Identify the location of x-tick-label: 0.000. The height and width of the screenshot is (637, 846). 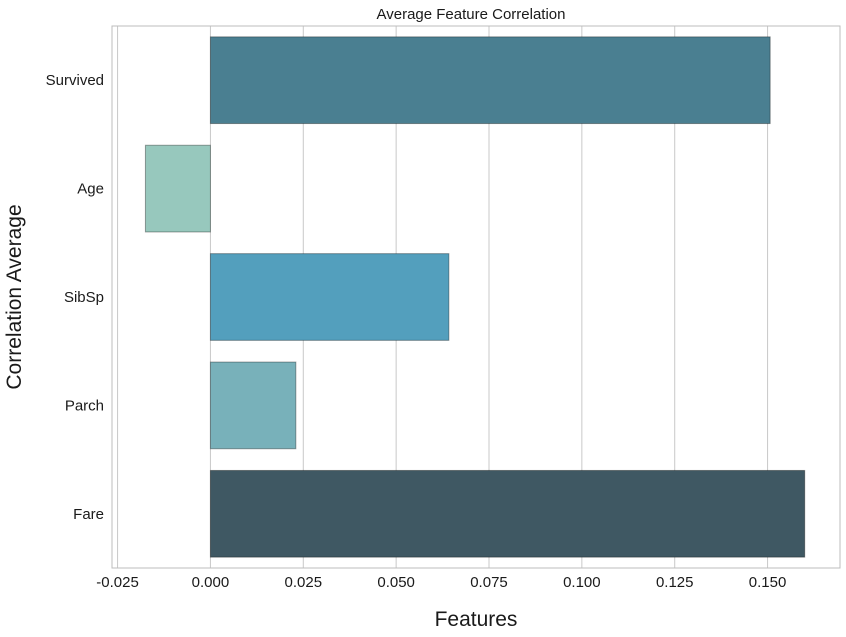
(211, 582).